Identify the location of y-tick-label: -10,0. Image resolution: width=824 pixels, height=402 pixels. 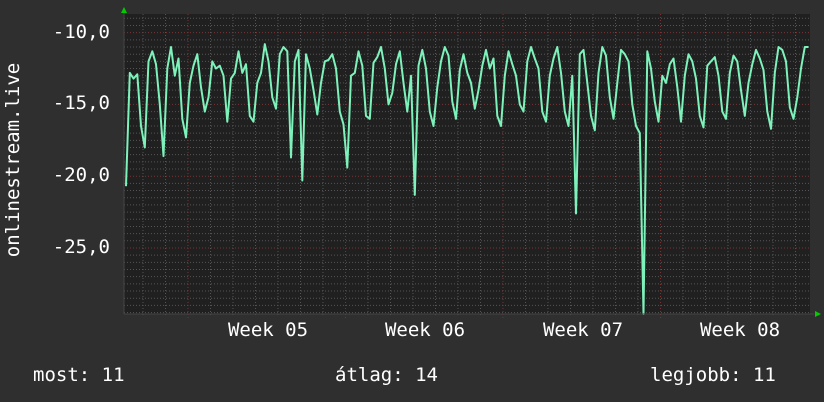
(81, 31).